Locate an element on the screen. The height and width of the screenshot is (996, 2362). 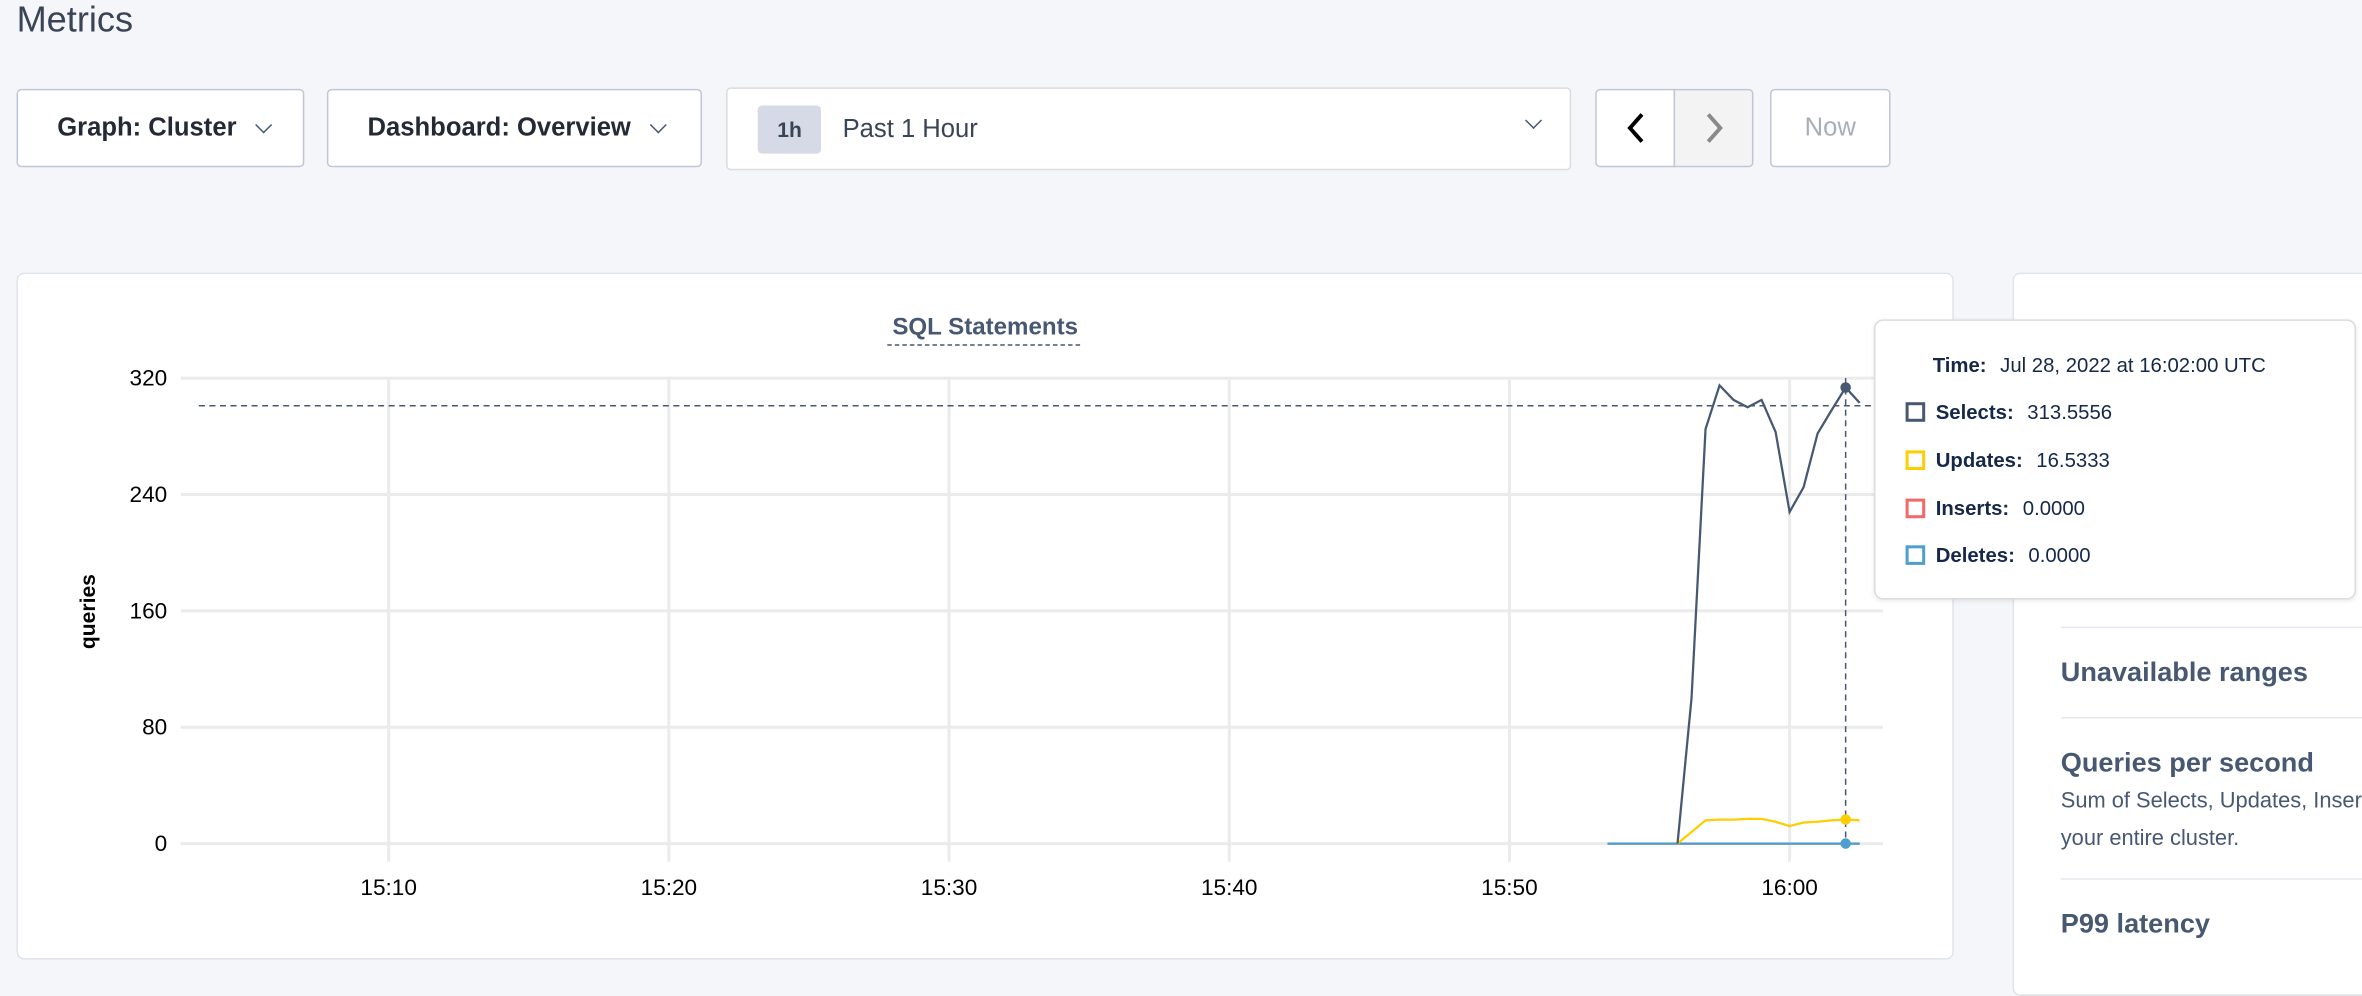
y-tick-label: 160 is located at coordinates (149, 610).